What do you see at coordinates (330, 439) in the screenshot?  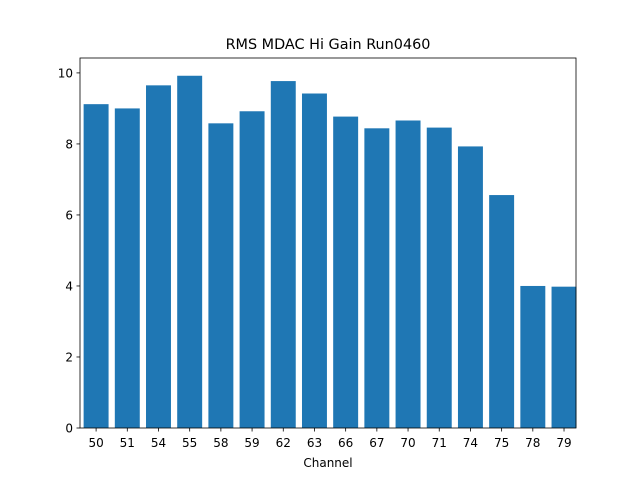 I see `x-axis: 50 51 54 55 58 59 62 63 66 67 70 71 74 75 78 79` at bounding box center [330, 439].